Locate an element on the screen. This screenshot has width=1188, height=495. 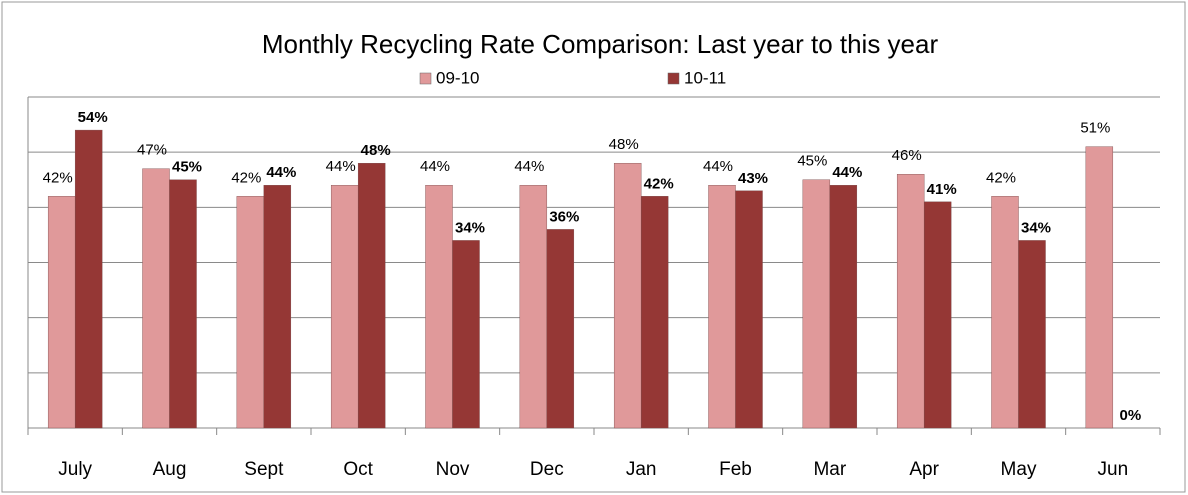
x-tick-label: Oct is located at coordinates (358, 469).